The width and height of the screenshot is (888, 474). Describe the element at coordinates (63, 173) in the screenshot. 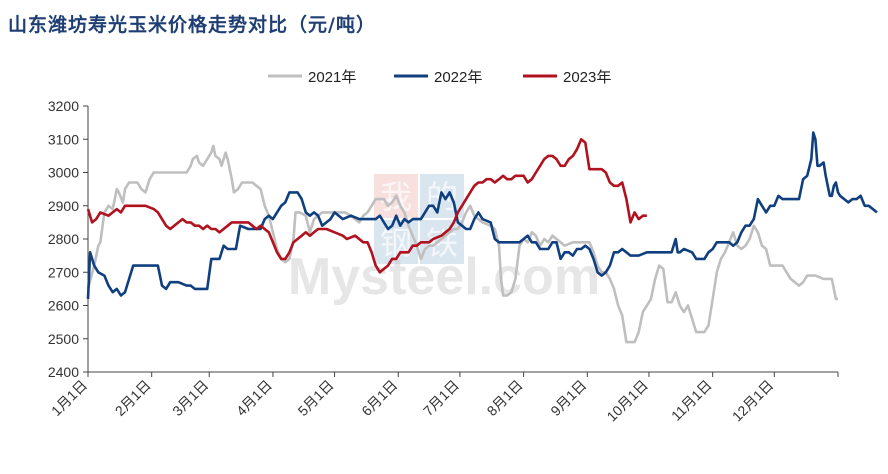

I see `y-tick-label: 3000` at that location.